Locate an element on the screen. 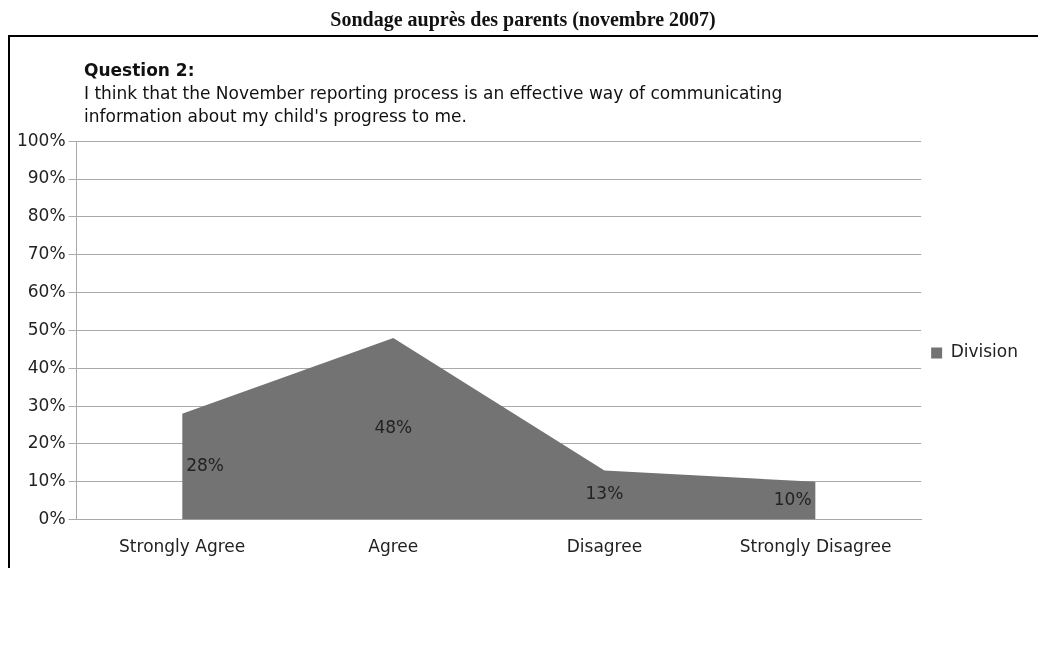  y-tick-label: 30% is located at coordinates (46, 404).